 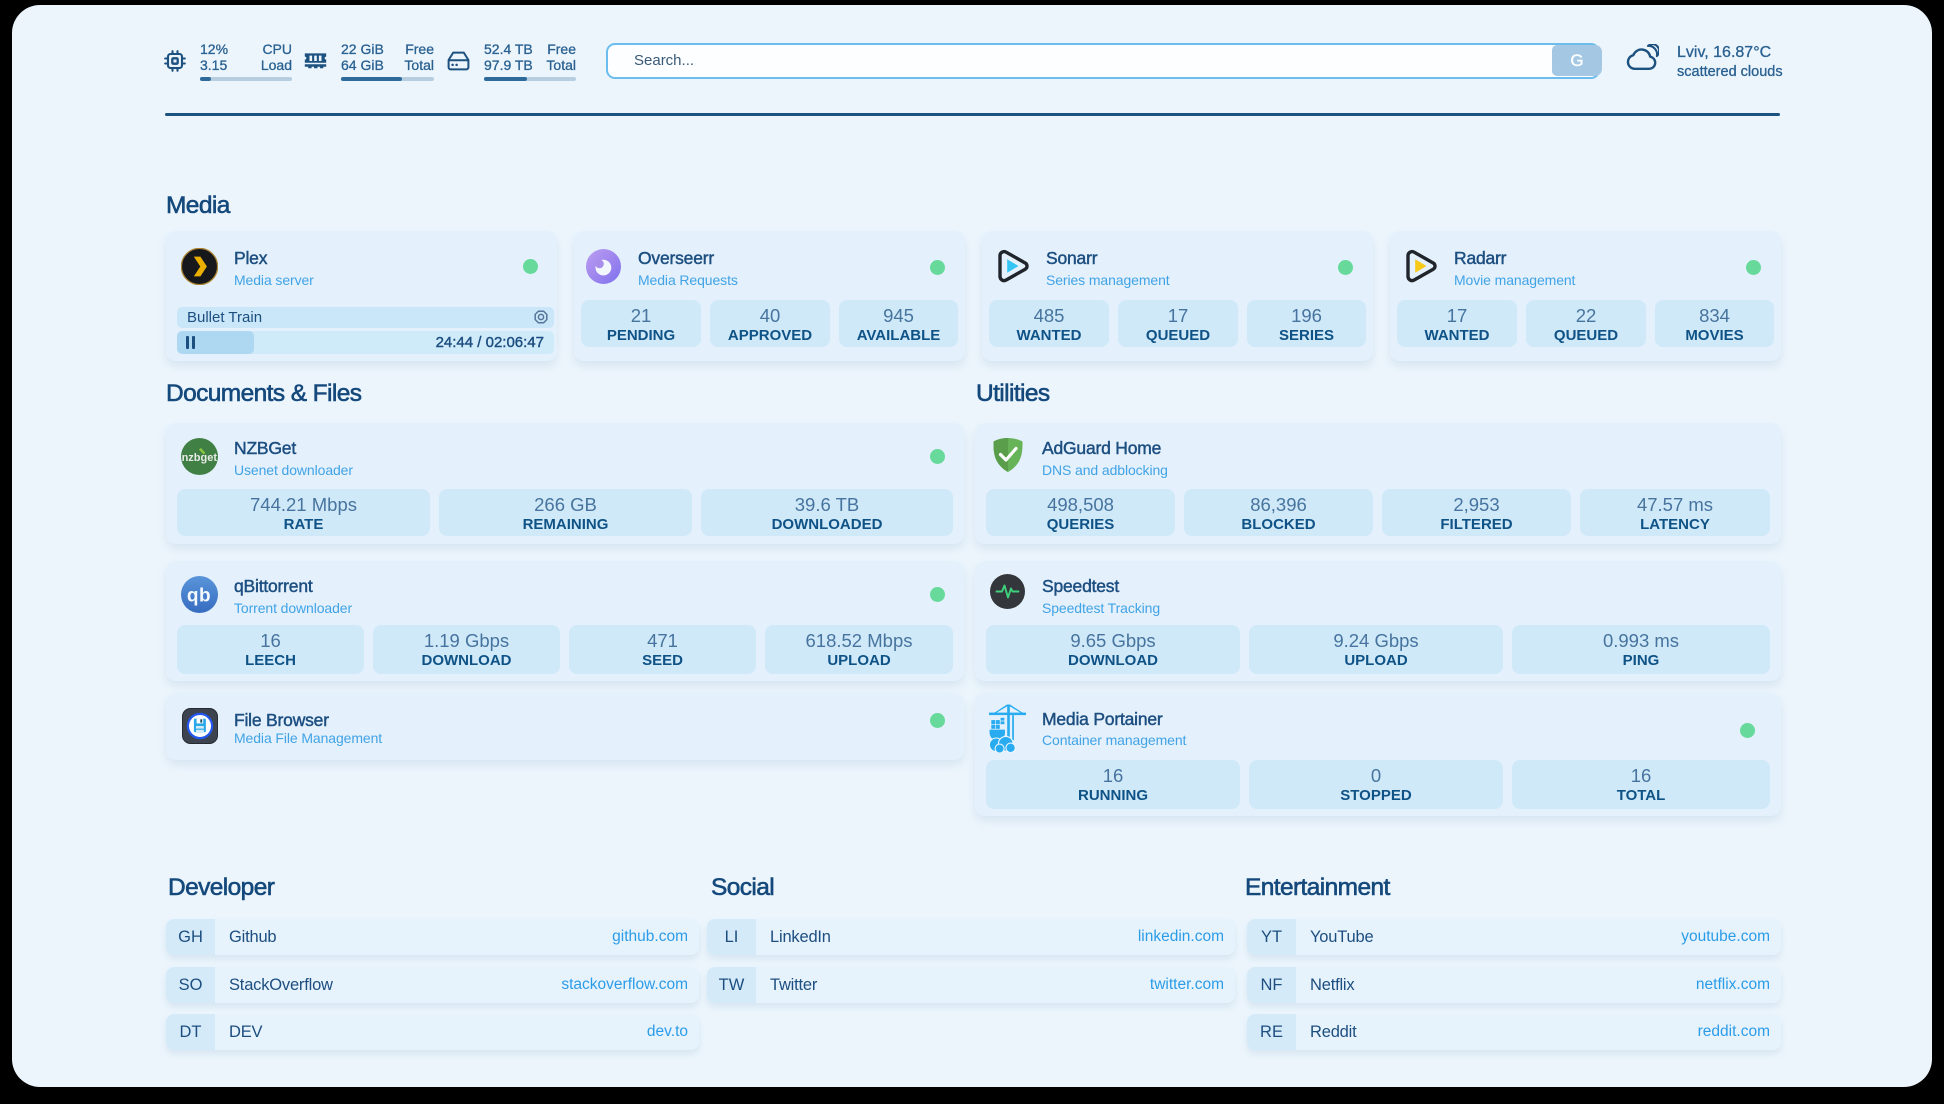 What do you see at coordinates (199, 596) in the screenshot?
I see `svg-text: qb` at bounding box center [199, 596].